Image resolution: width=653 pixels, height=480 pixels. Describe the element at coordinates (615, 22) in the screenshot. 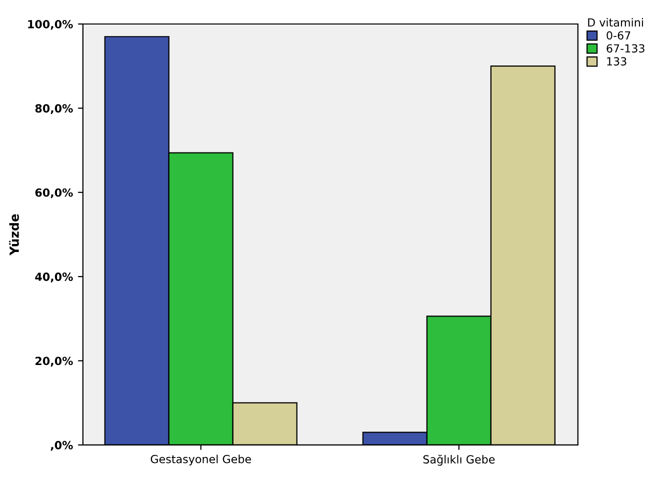

I see `legend-title: D vitamini` at that location.